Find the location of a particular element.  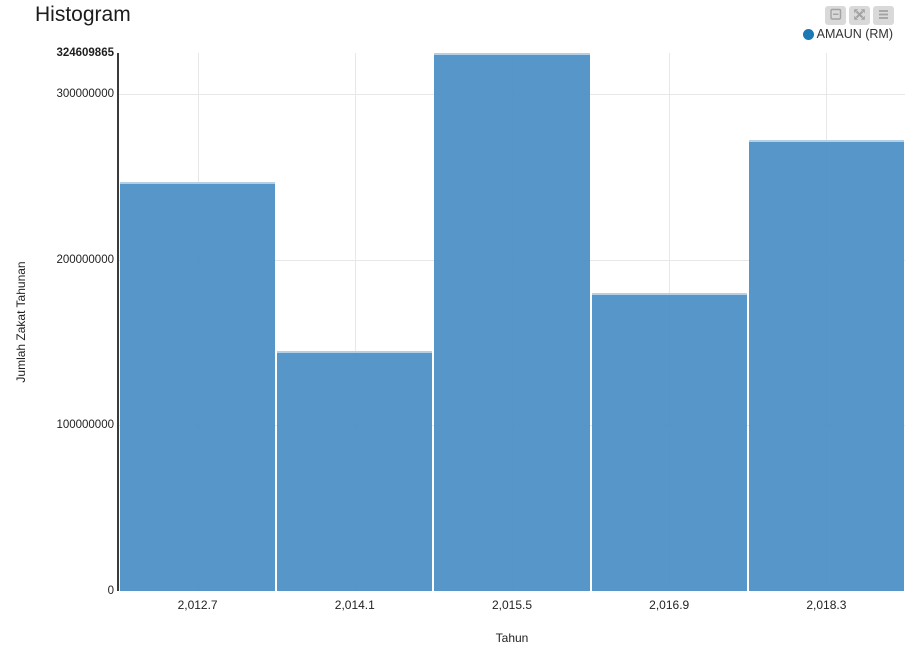

y-tick-label: 200000000 is located at coordinates (85, 259).